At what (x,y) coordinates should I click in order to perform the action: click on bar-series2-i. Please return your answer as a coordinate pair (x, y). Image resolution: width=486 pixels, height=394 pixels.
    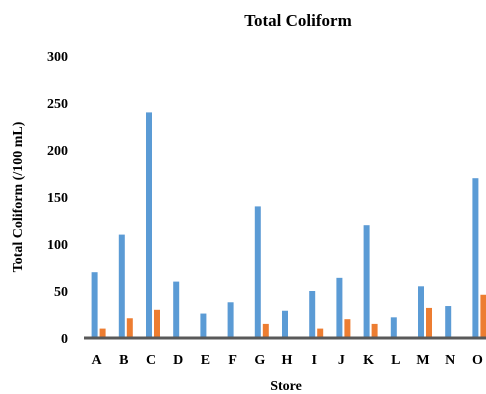
    Looking at the image, I should click on (320, 333).